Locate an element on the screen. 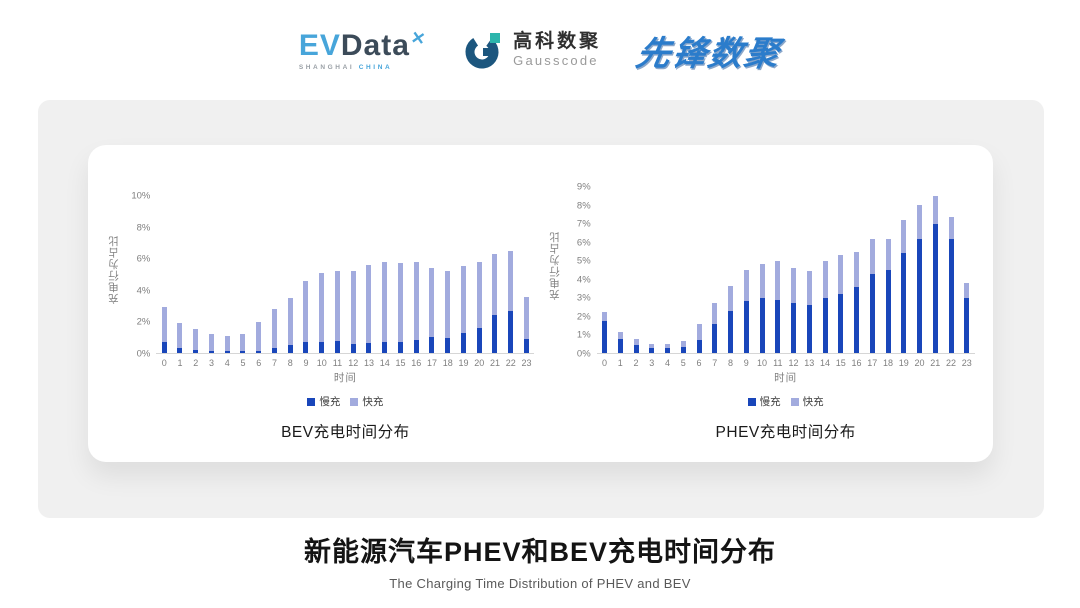  legend-item-fast-charge: 快充 is located at coordinates (366, 401).